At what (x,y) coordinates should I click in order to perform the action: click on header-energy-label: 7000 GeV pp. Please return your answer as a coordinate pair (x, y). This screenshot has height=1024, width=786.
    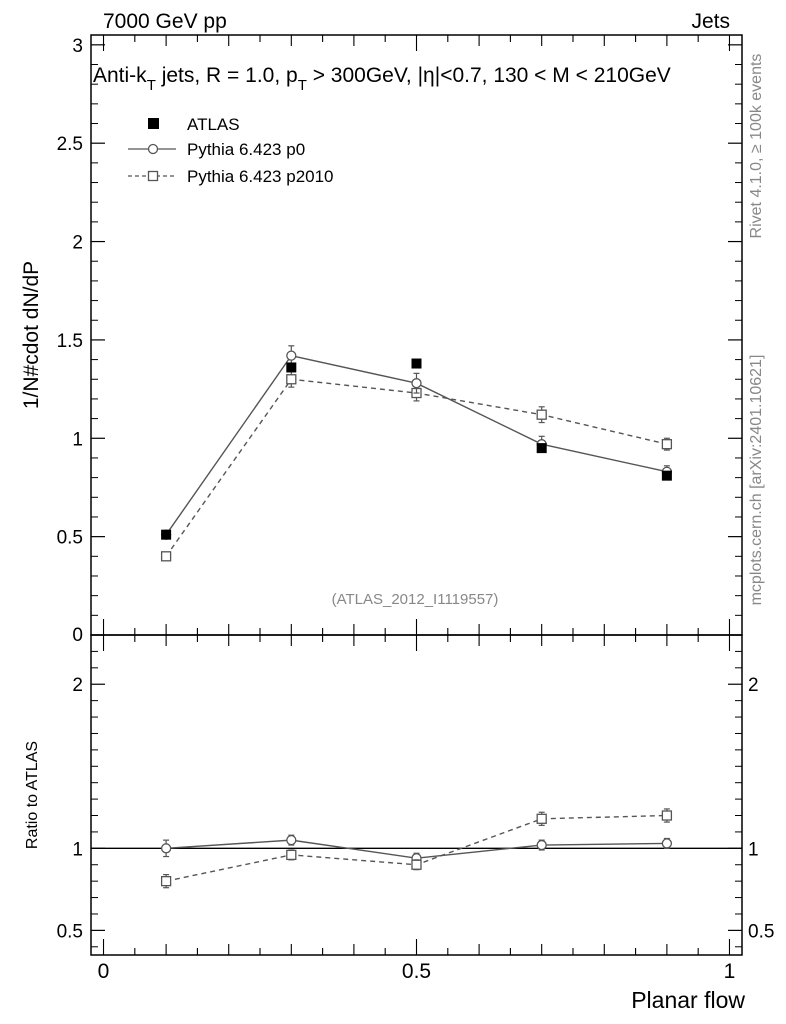
    Looking at the image, I should click on (165, 21).